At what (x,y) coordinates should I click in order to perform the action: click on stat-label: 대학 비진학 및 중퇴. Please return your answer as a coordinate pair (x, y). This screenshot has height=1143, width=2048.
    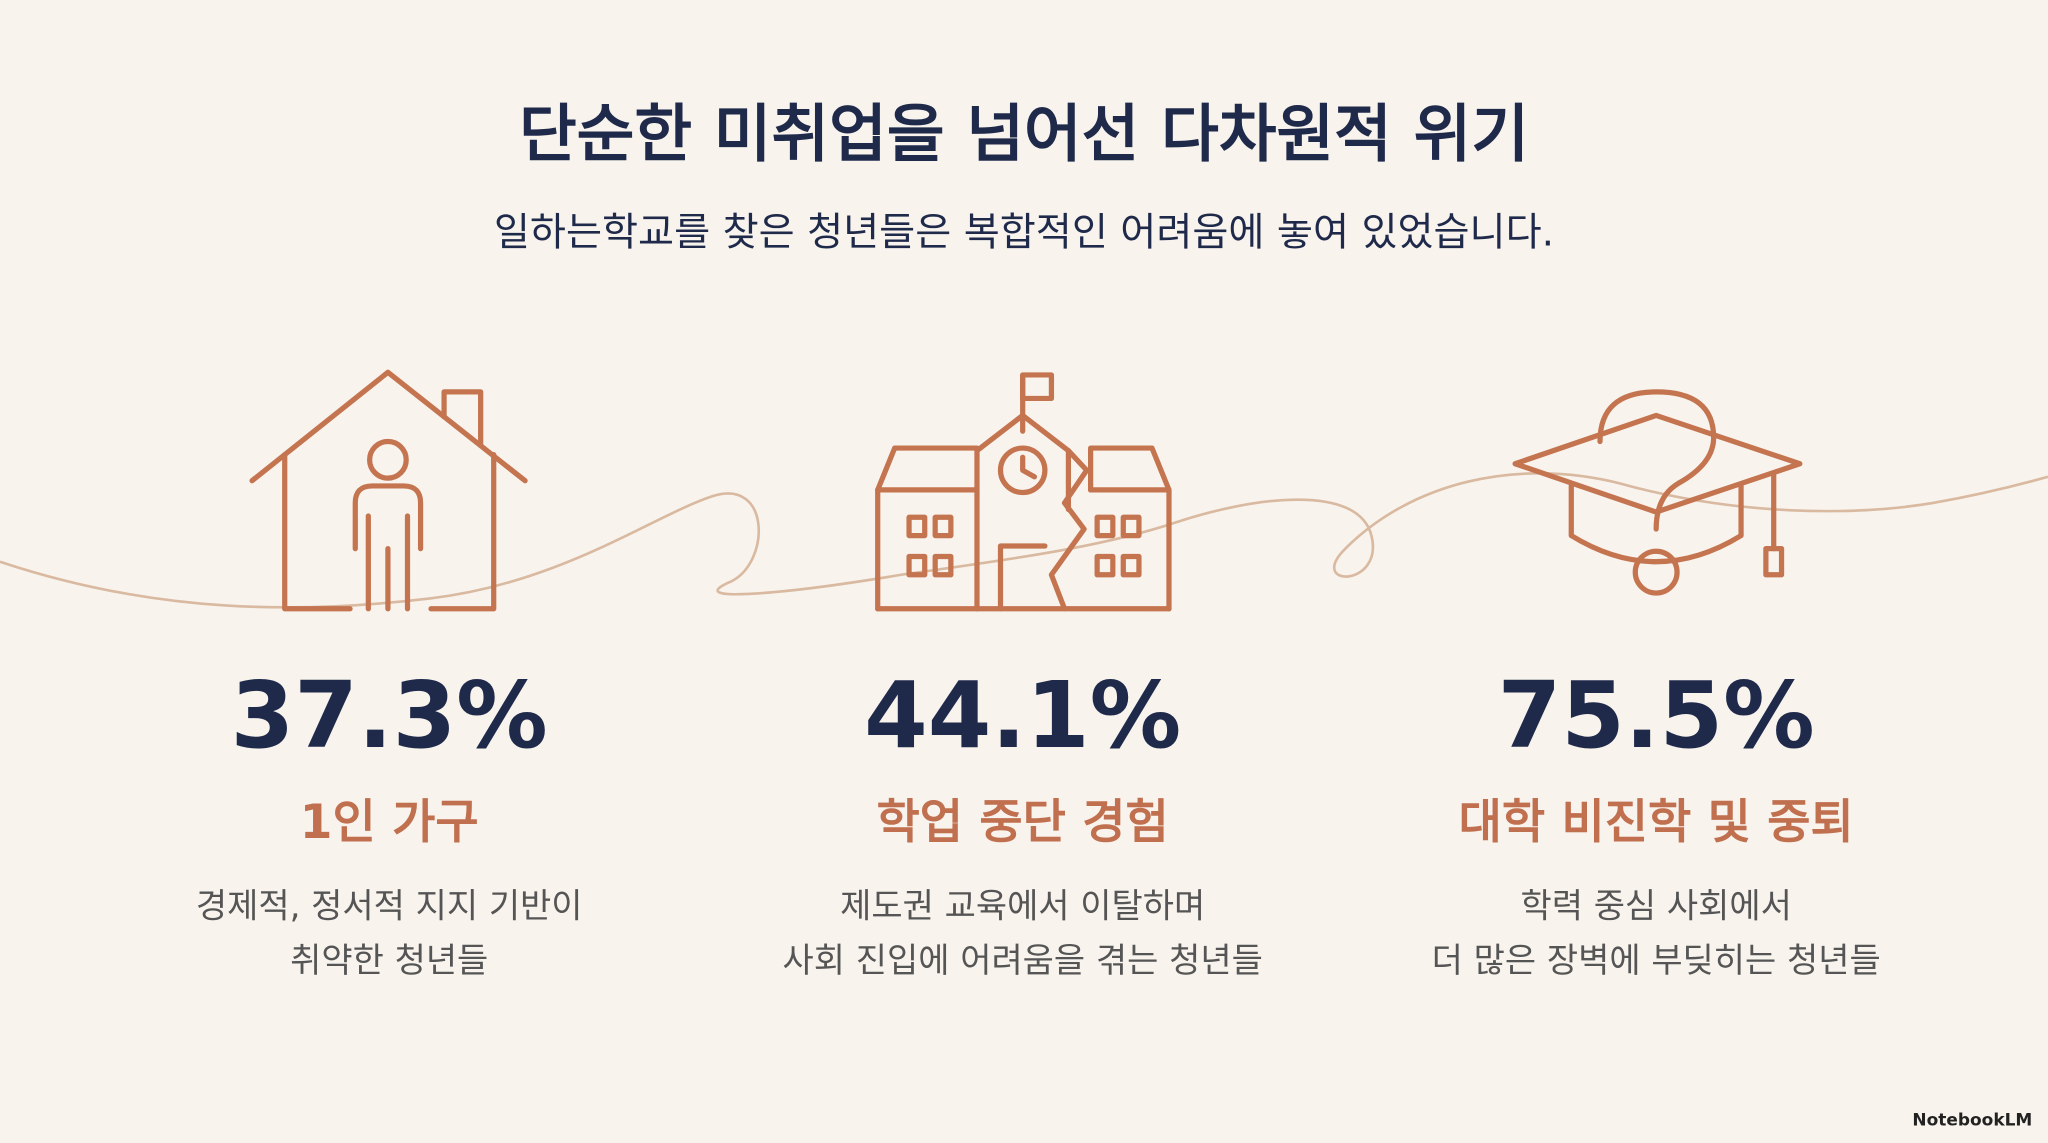
    Looking at the image, I should click on (1656, 822).